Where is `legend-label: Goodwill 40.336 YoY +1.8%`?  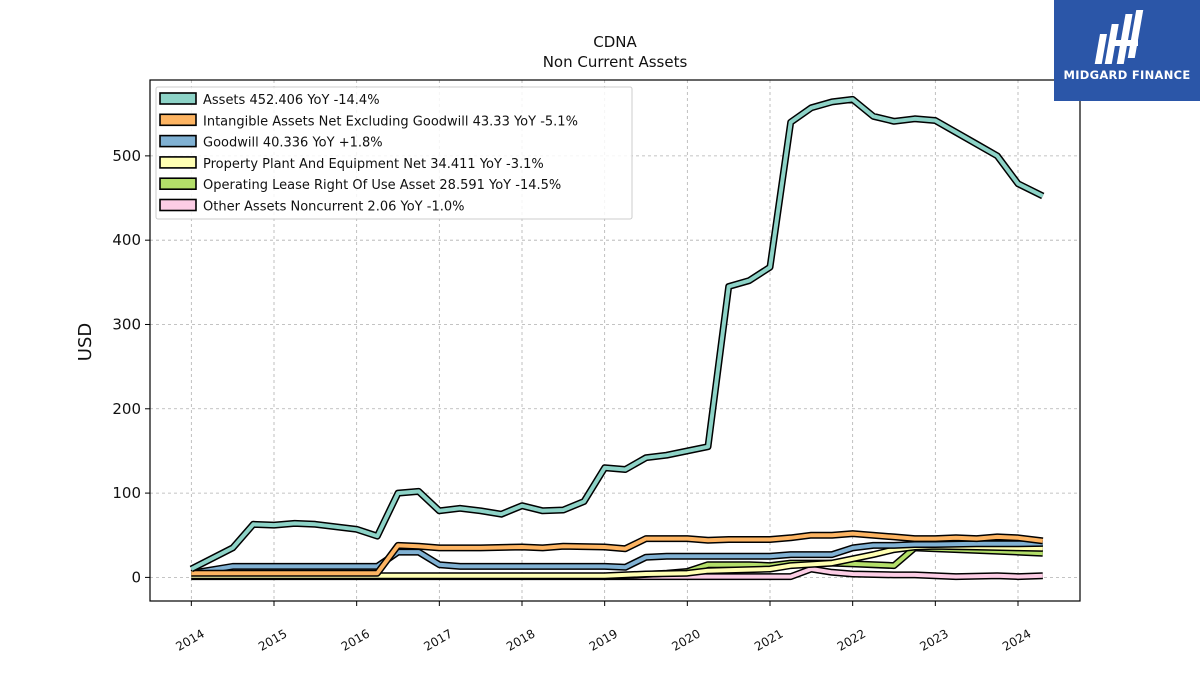 legend-label: Goodwill 40.336 YoY +1.8% is located at coordinates (293, 143).